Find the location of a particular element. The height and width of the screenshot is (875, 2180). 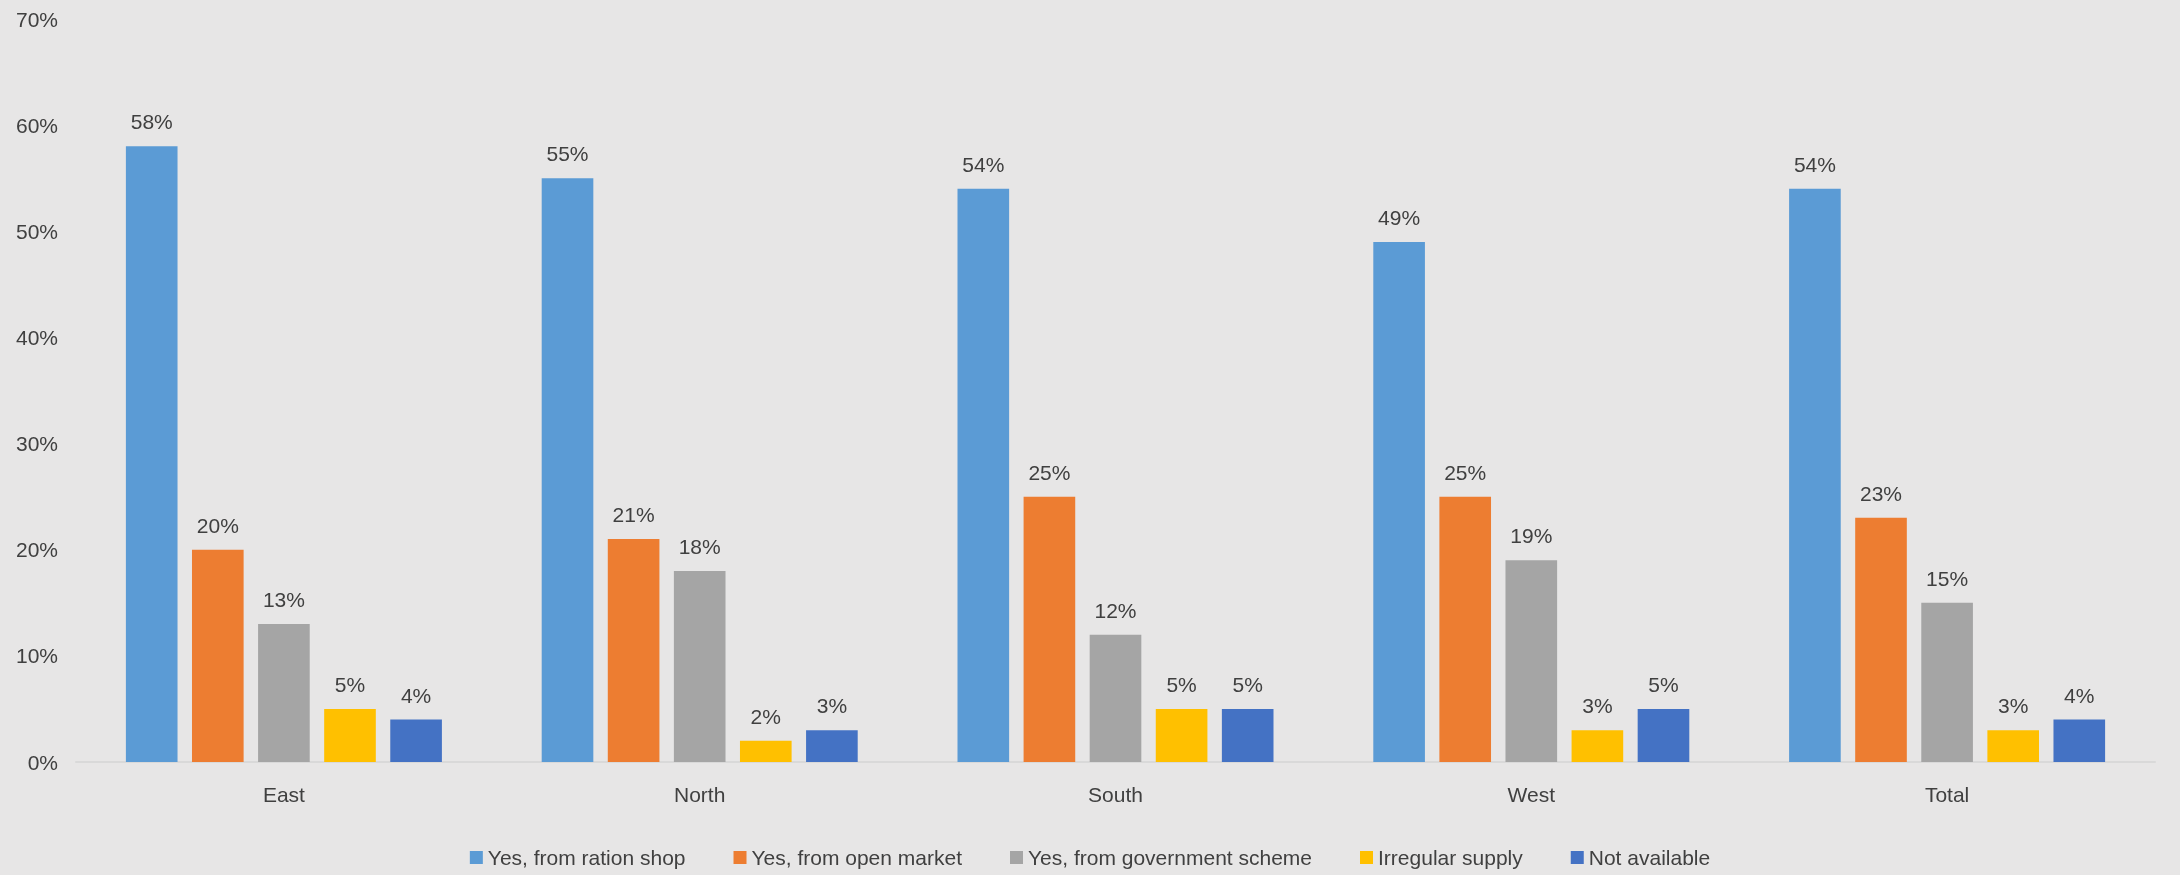

data-label: 2% is located at coordinates (765, 716).